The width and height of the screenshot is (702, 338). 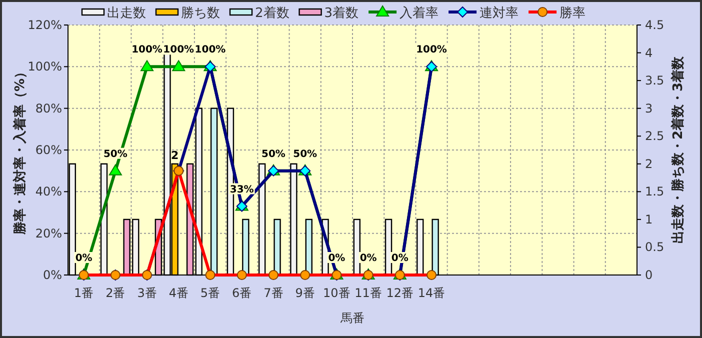 I want to click on y2-tick-label: 3.5, so click(x=654, y=81).